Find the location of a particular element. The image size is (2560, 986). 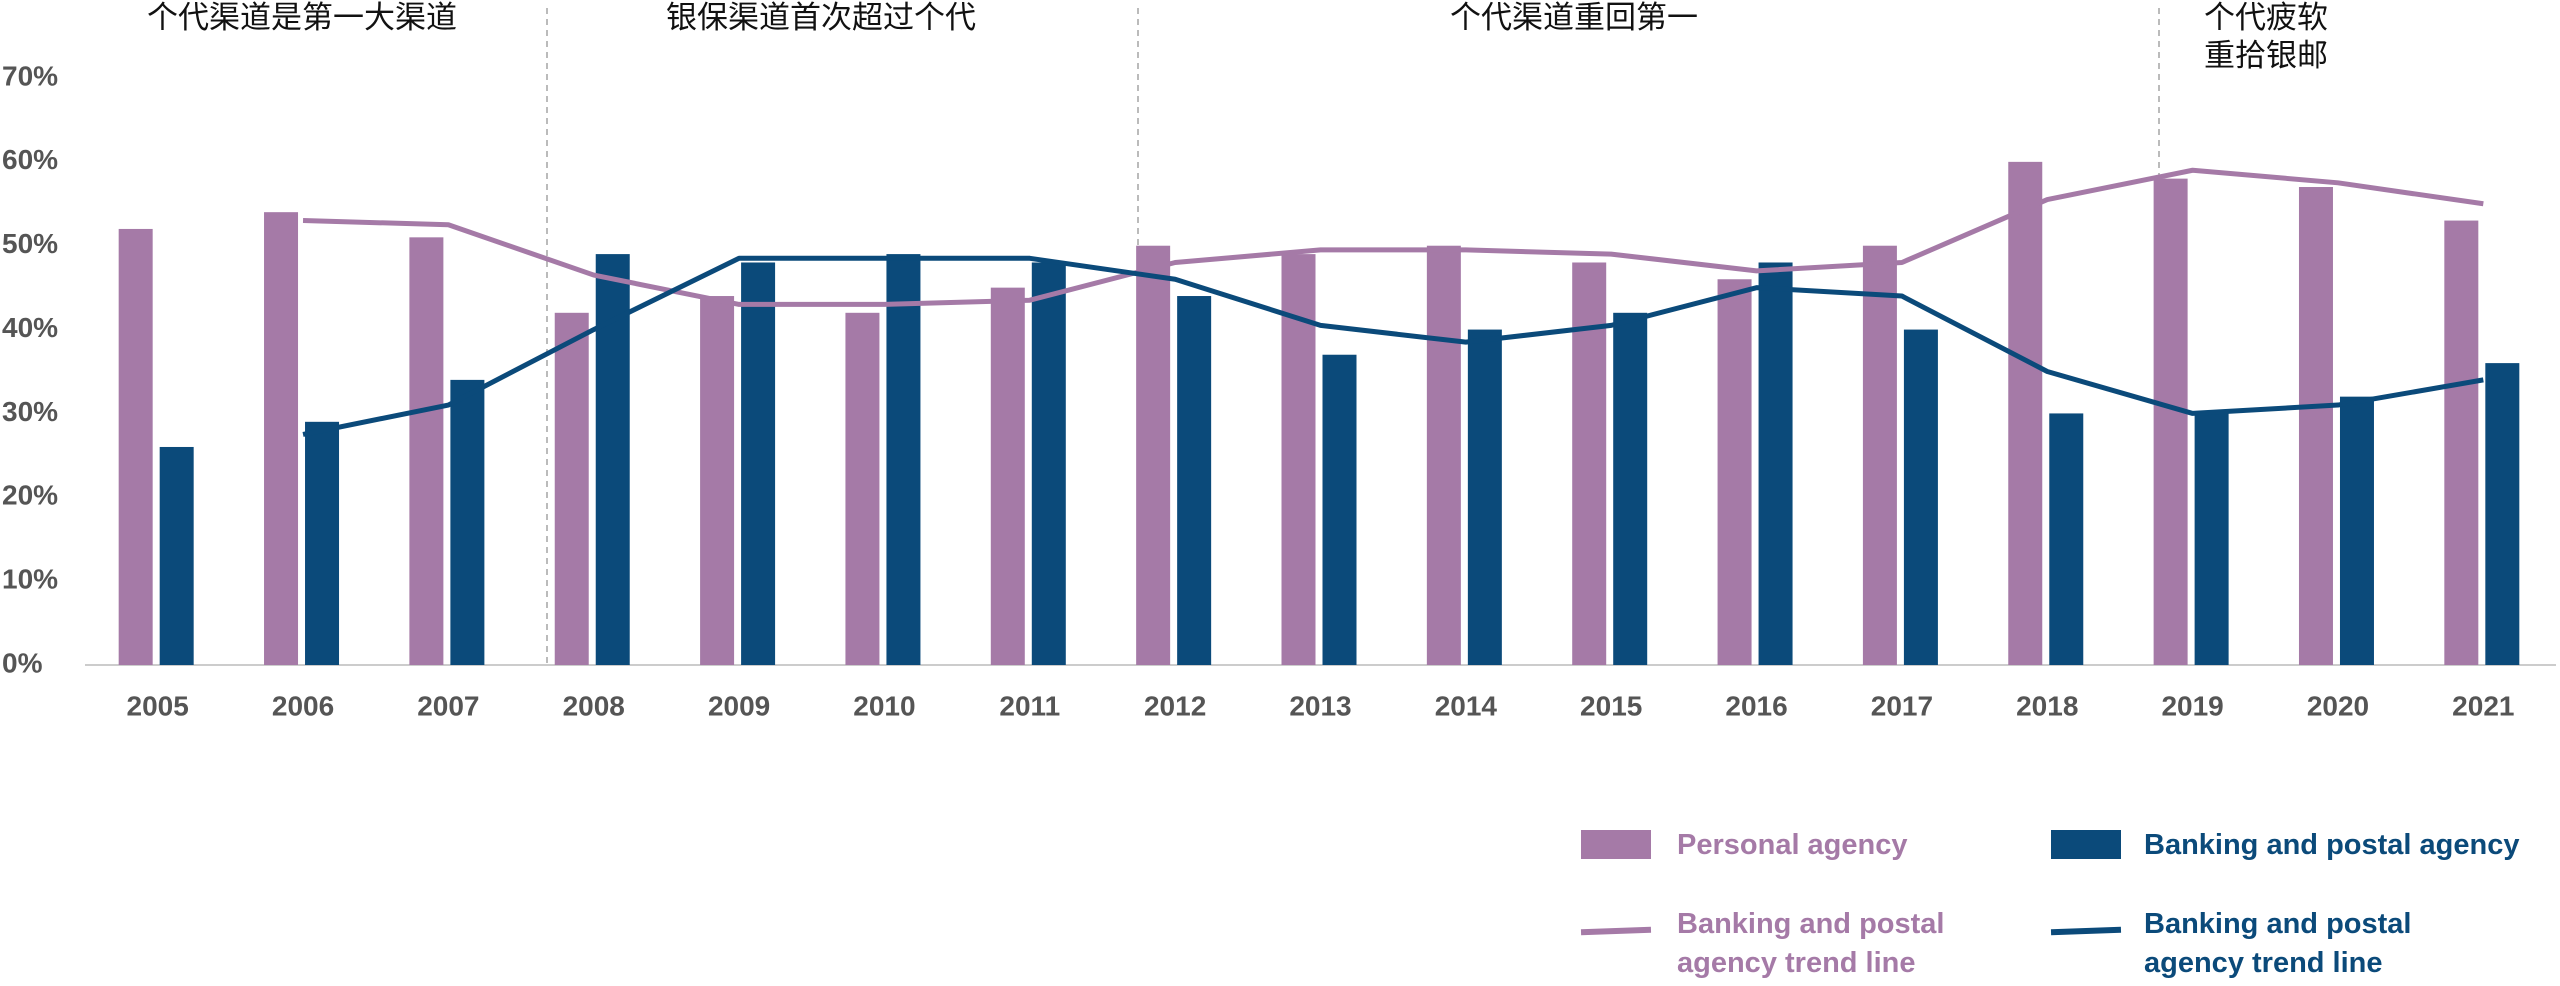

y-tick-label: 50% is located at coordinates (30, 243).